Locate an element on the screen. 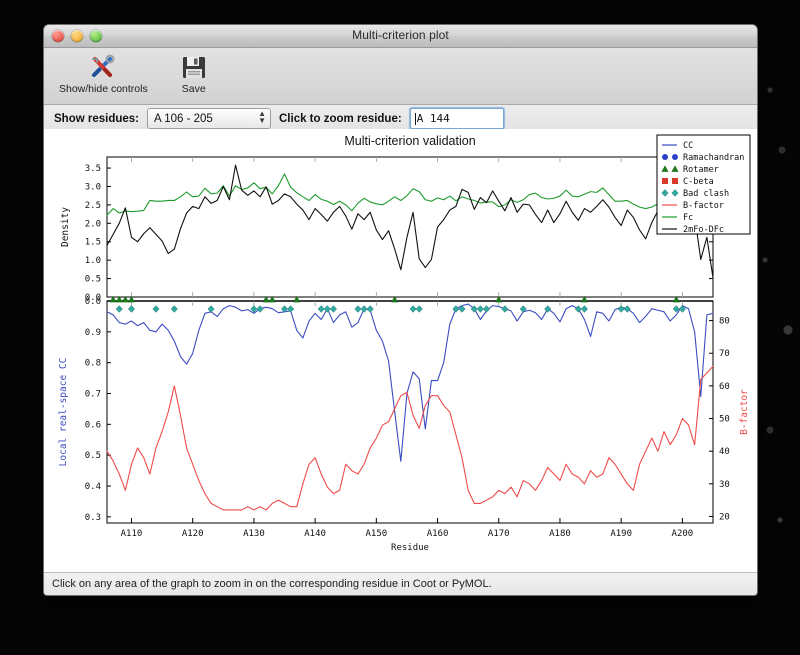 The height and width of the screenshot is (655, 800). cc-ytick-label: 0.3 is located at coordinates (93, 518).